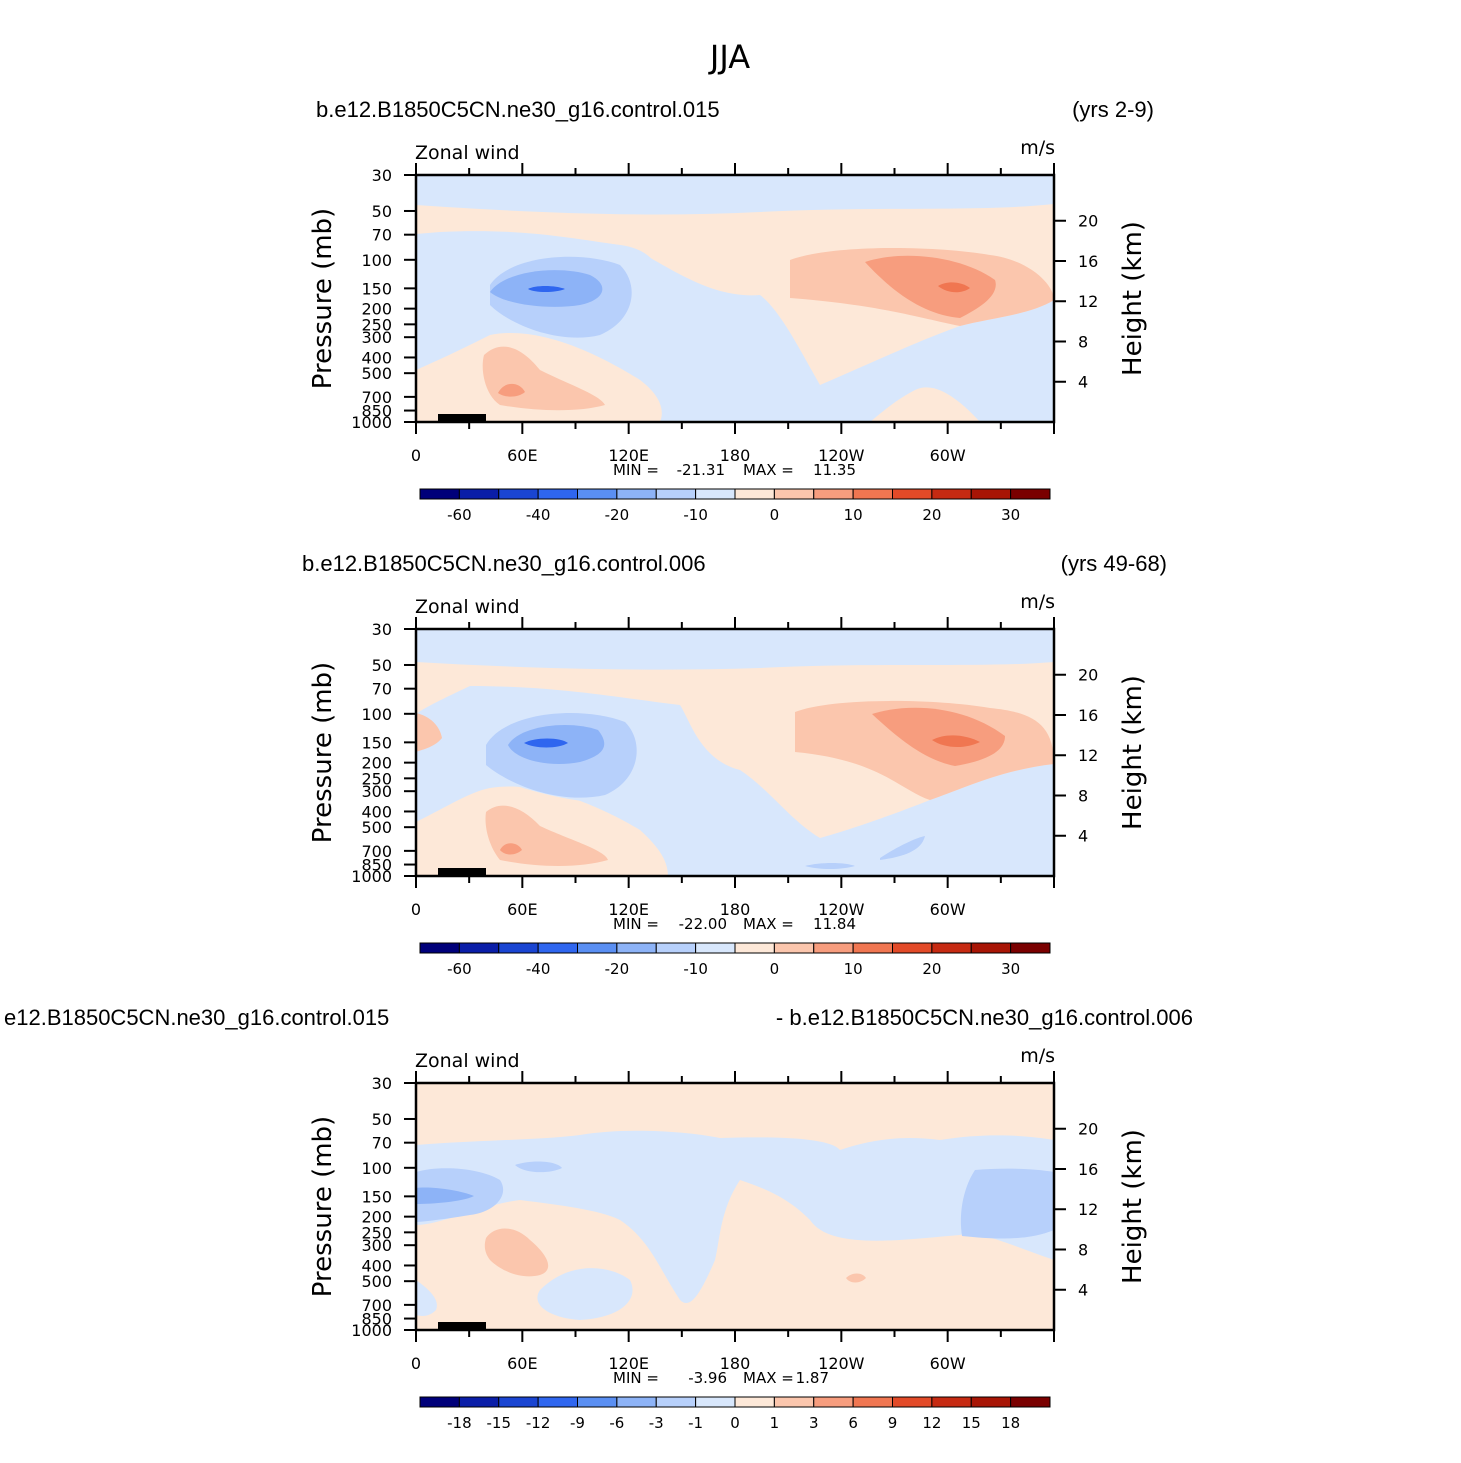 The height and width of the screenshot is (1463, 1461). What do you see at coordinates (656, 1423) in the screenshot?
I see `colorbar-label: -3` at bounding box center [656, 1423].